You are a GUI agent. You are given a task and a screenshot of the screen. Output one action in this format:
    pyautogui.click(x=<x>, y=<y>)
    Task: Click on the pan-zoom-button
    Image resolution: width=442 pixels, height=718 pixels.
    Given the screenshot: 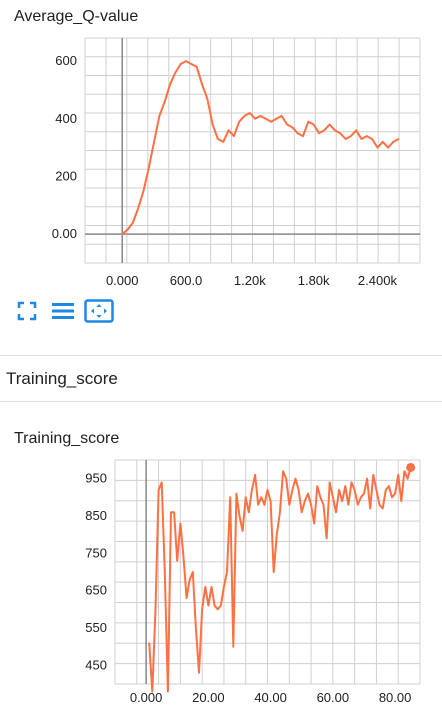 What is the action you would take?
    pyautogui.click(x=99, y=311)
    